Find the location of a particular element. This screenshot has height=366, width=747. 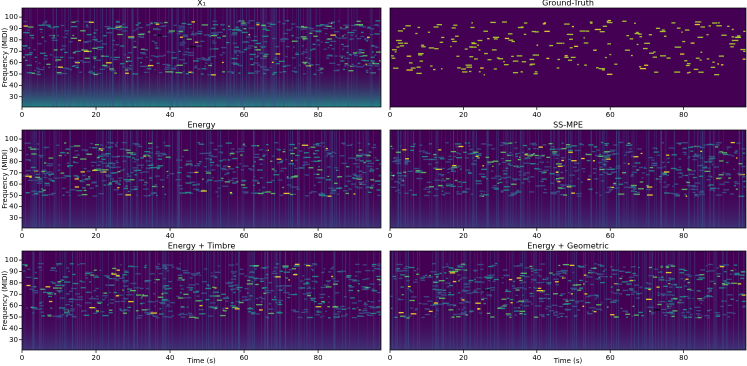

x-tick-label: 80 is located at coordinates (318, 236).